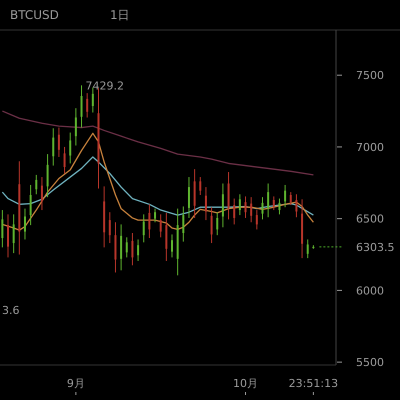 The height and width of the screenshot is (400, 400). I want to click on x-tick-label: 23:51:13, so click(313, 383).